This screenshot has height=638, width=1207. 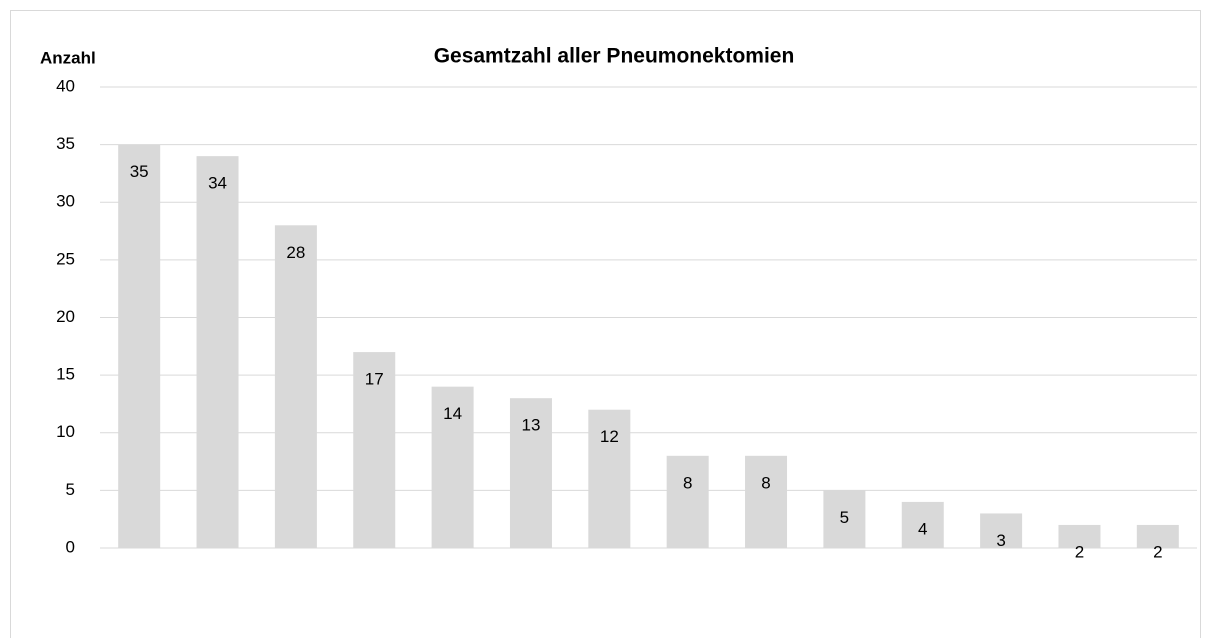 What do you see at coordinates (70, 489) in the screenshot?
I see `y-tick-label: 5` at bounding box center [70, 489].